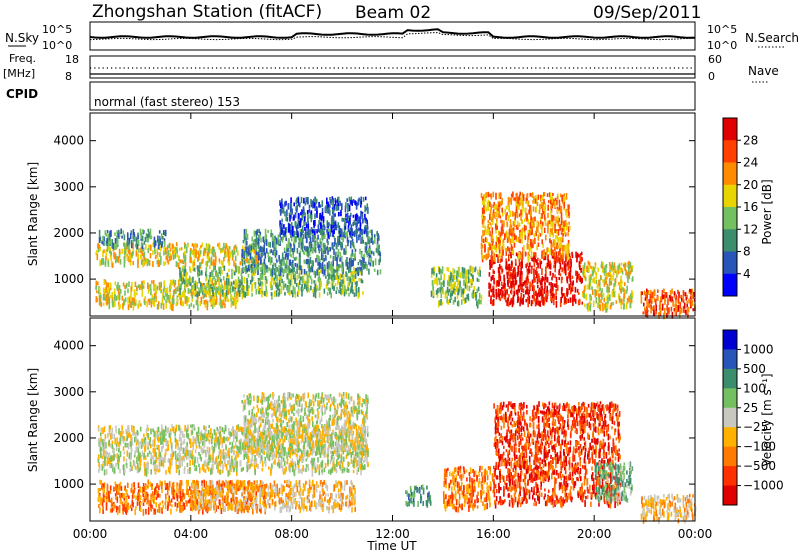 Image resolution: width=800 pixels, height=558 pixels. What do you see at coordinates (730, 129) in the screenshot?
I see `colorbar-swatch` at bounding box center [730, 129].